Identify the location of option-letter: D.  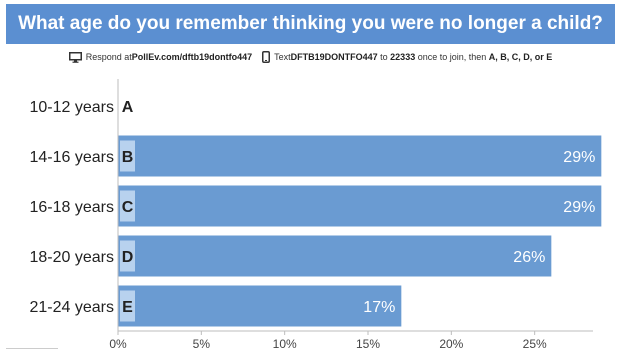
(128, 257).